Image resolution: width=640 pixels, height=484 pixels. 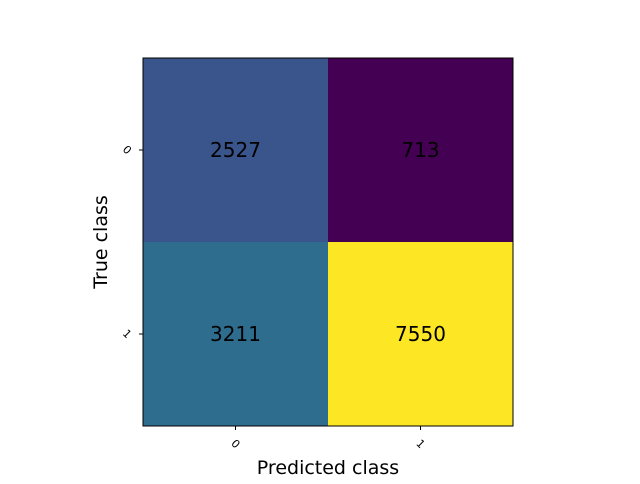 What do you see at coordinates (127, 150) in the screenshot?
I see `y-tick-label-0: 0` at bounding box center [127, 150].